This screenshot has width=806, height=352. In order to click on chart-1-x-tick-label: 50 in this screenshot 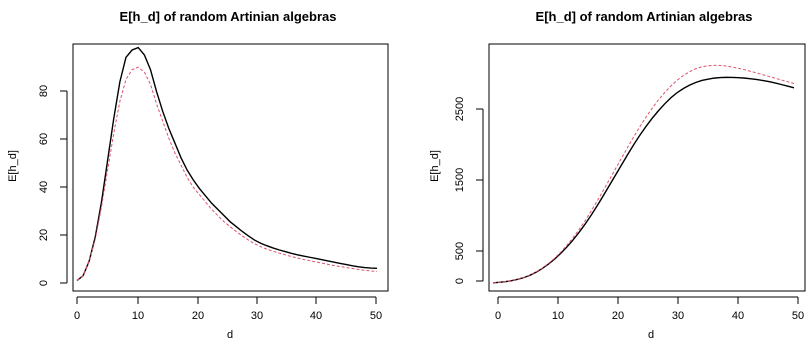, I will do `click(376, 316)`.